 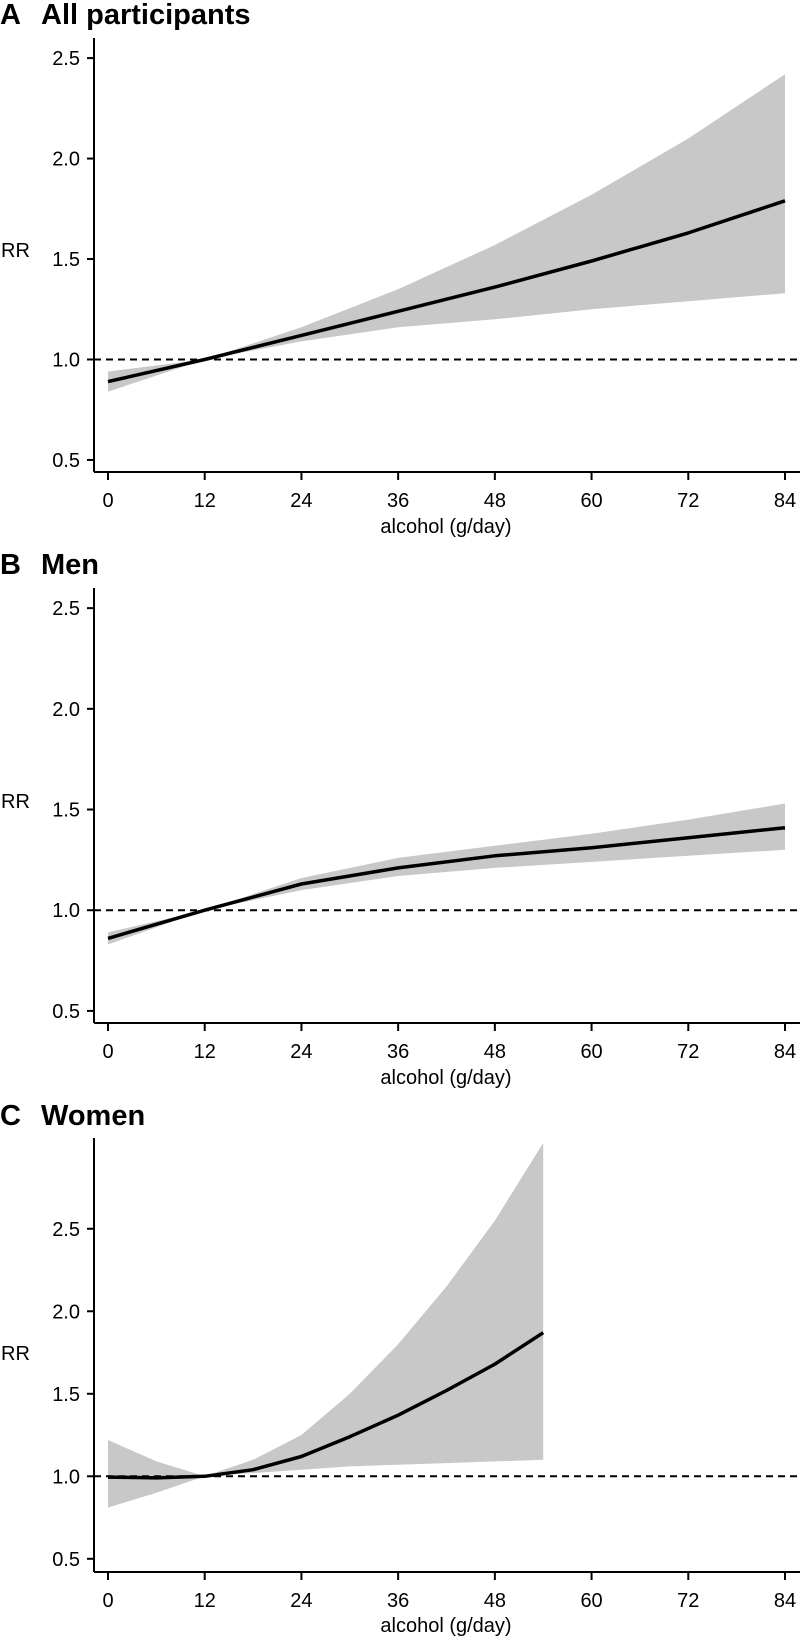 What do you see at coordinates (10, 565) in the screenshot?
I see `panel-letter: B` at bounding box center [10, 565].